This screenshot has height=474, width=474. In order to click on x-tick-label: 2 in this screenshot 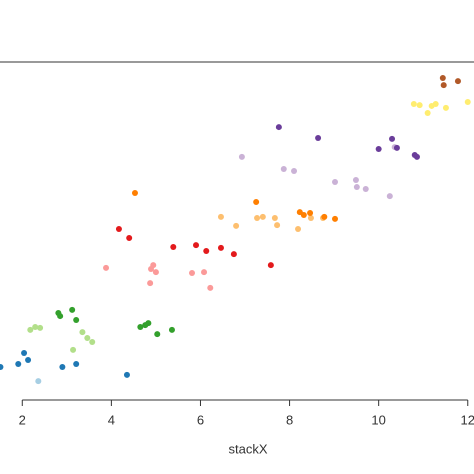, I will do `click(22, 419)`.